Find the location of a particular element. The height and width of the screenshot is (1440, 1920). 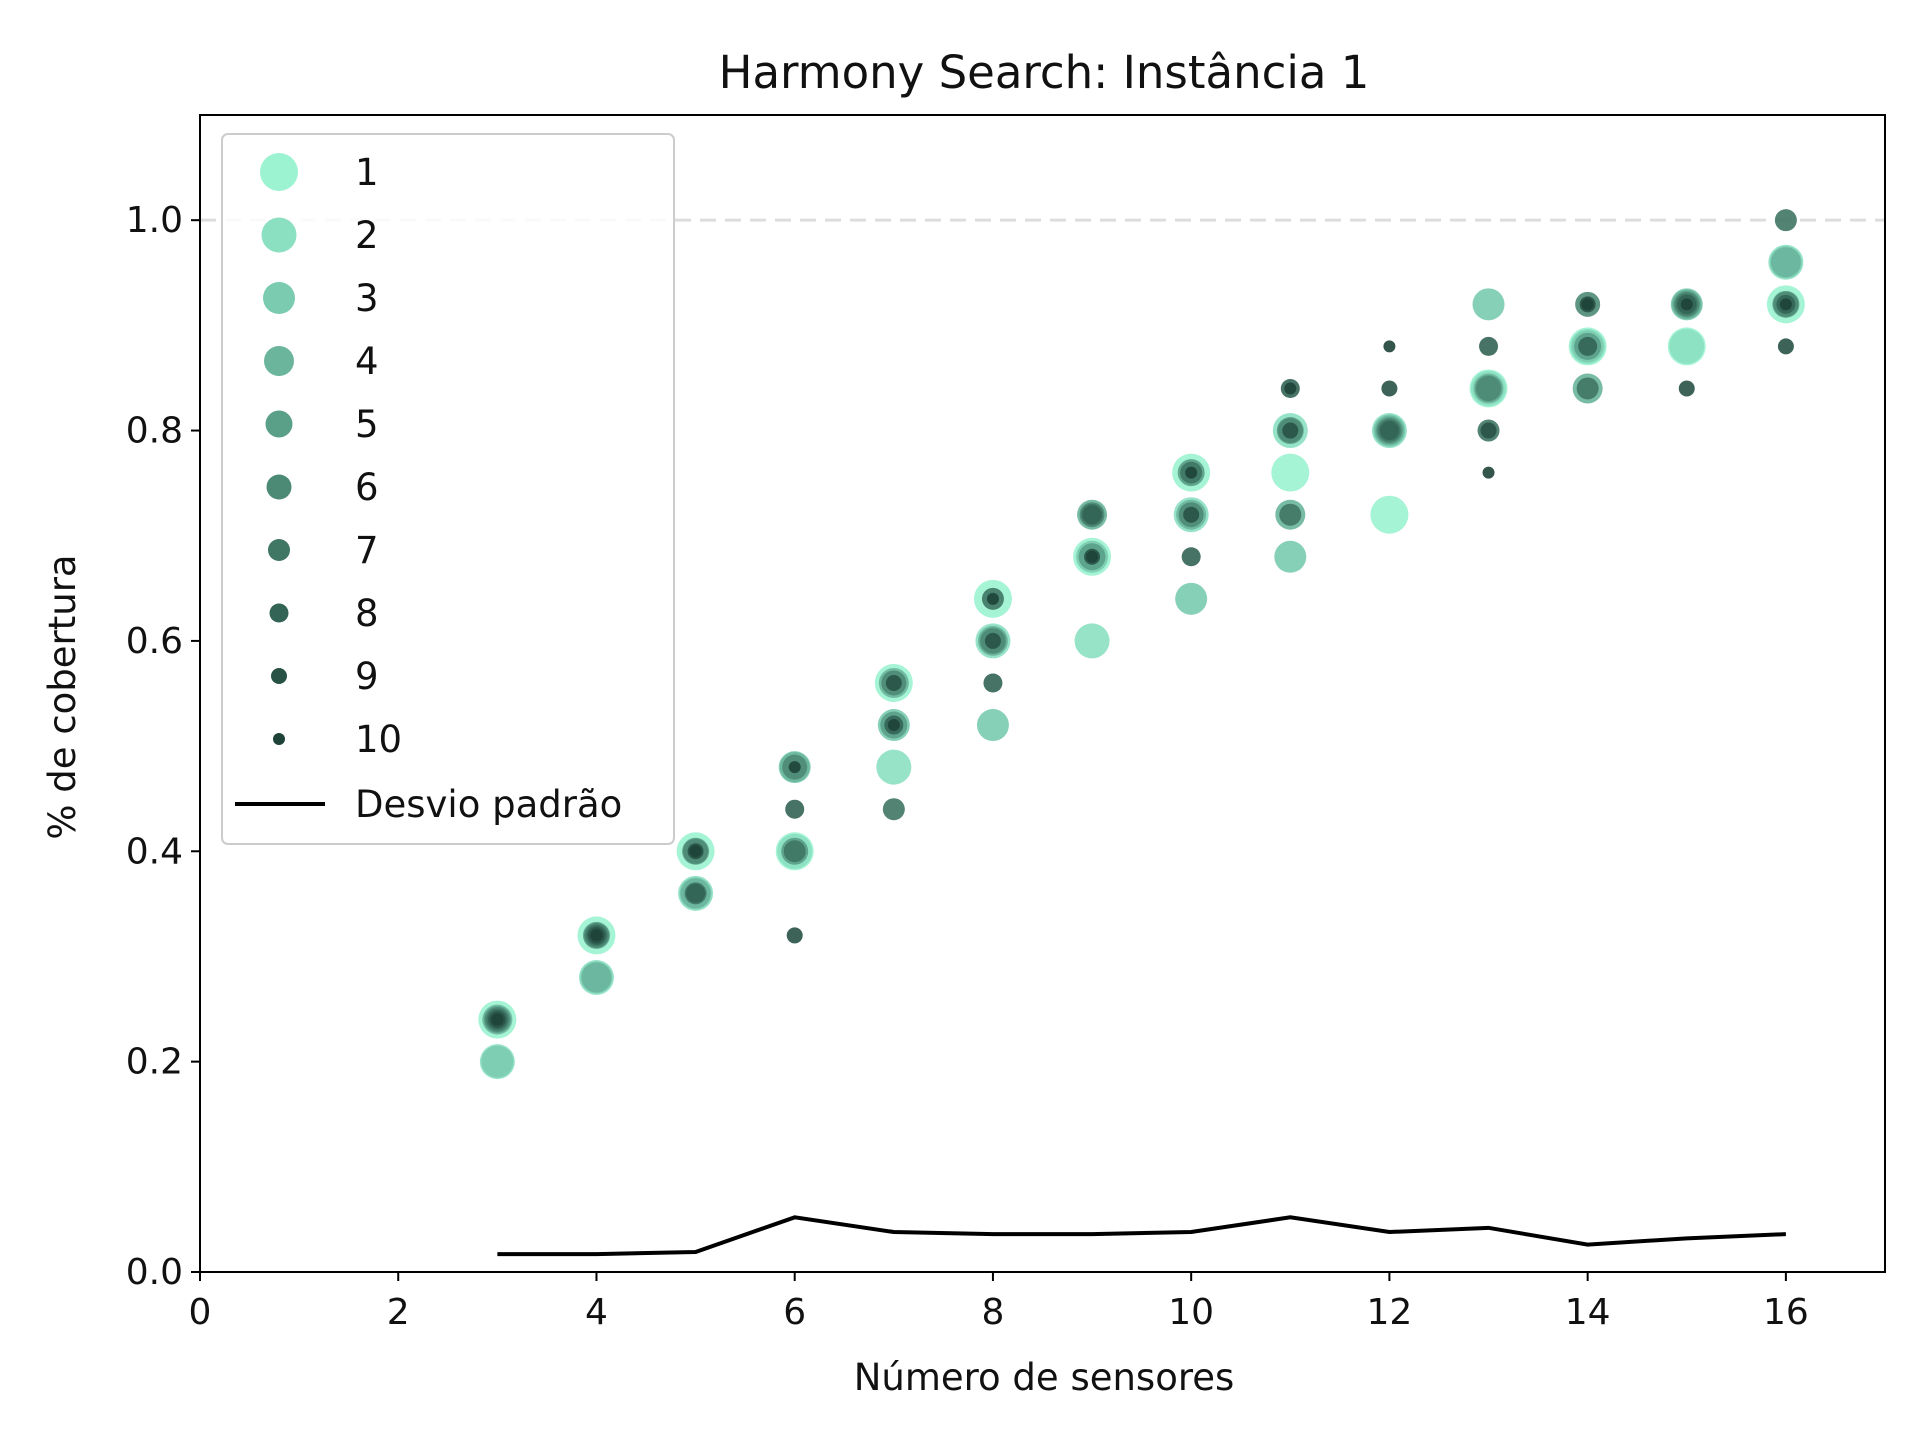

x-tick-label: 14 is located at coordinates (1588, 1312).